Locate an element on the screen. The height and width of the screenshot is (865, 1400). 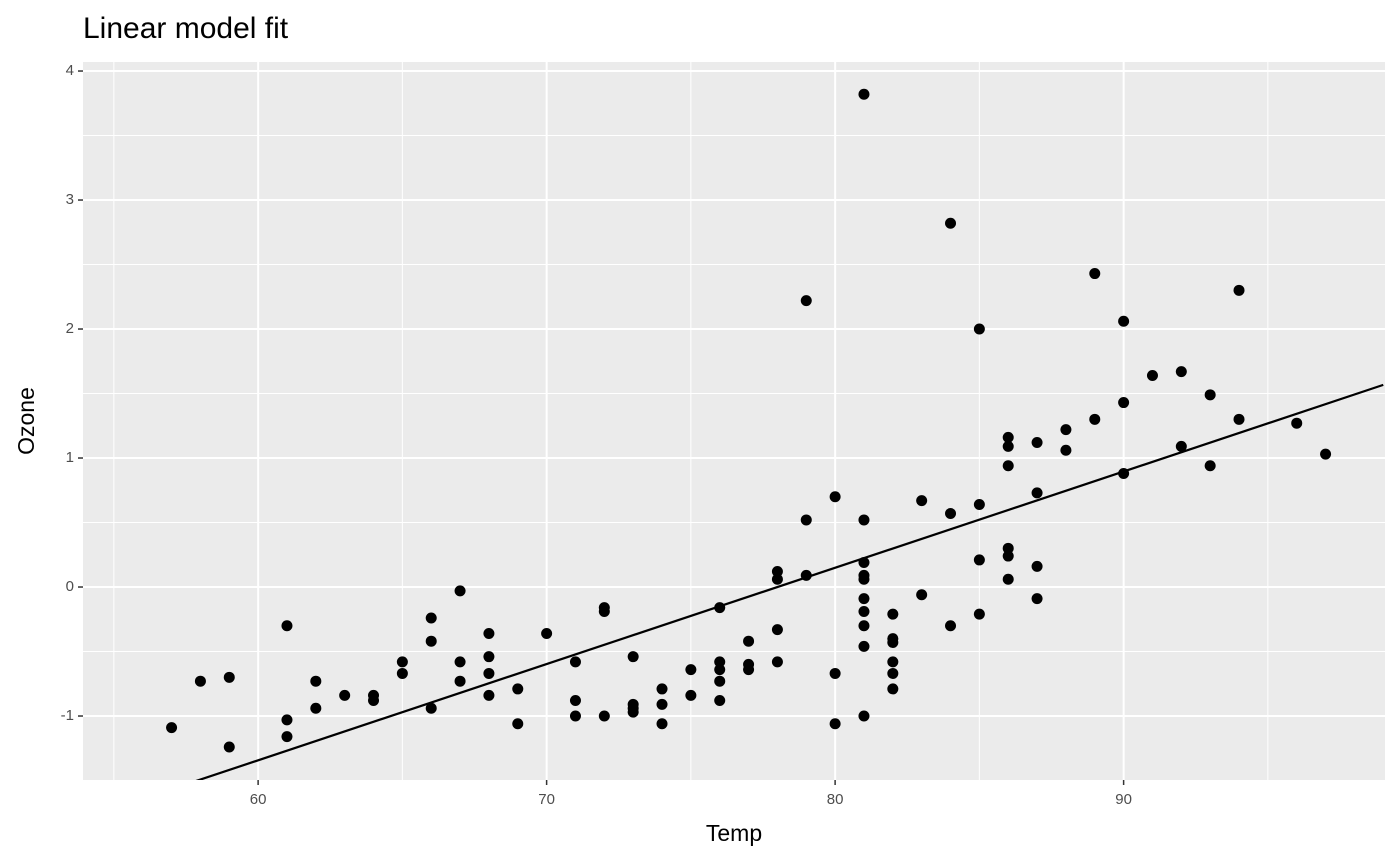
y-tick-label: 3 is located at coordinates (70, 199).